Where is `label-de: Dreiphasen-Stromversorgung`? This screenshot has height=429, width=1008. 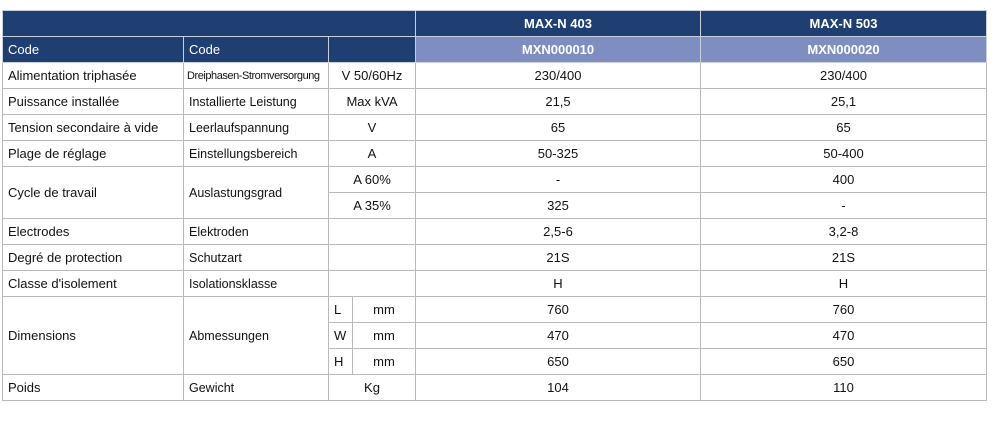
label-de: Dreiphasen-Stromversorgung is located at coordinates (256, 75).